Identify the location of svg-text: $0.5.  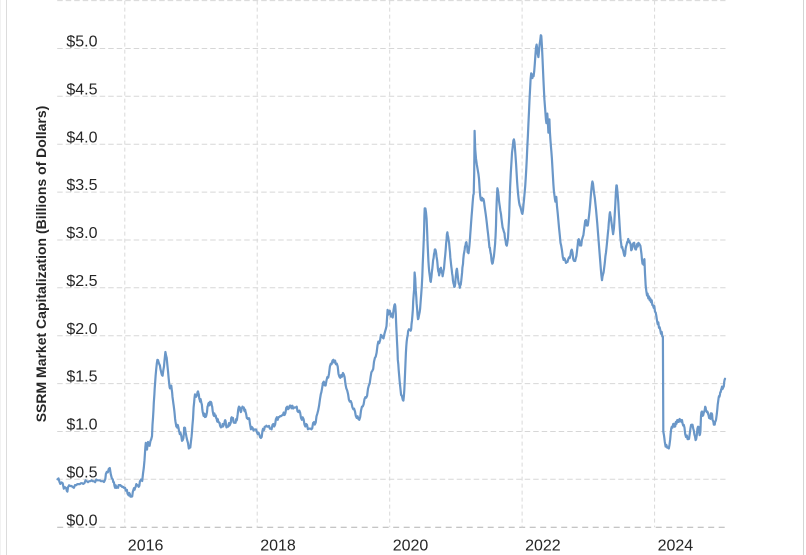
(81, 472).